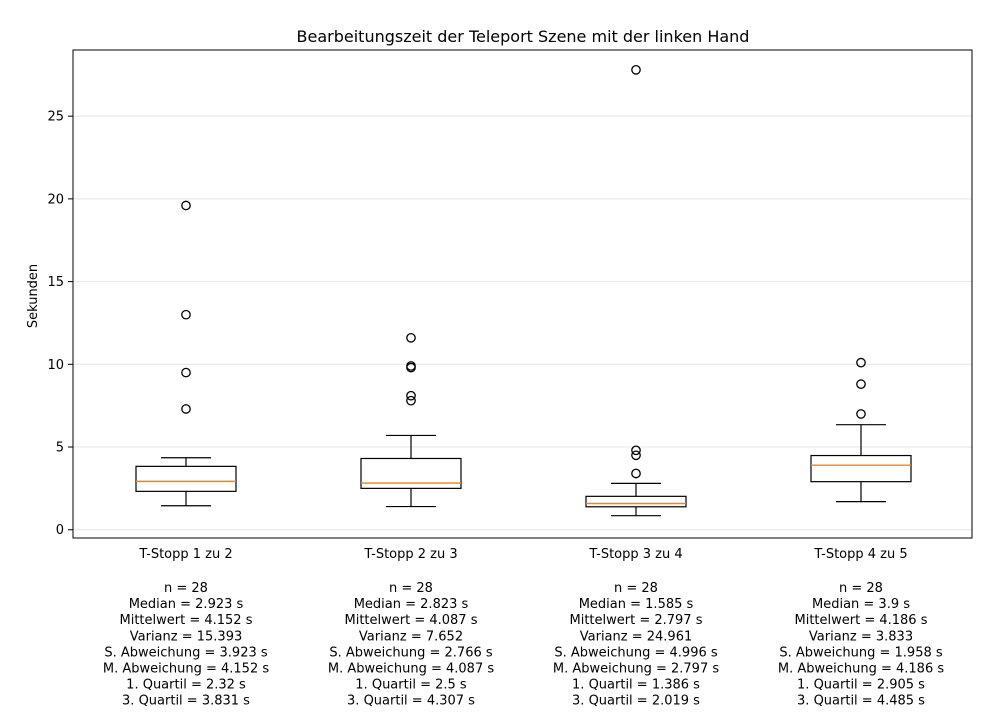  I want to click on category-label: T-Stopp 3 zu 4, so click(635, 554).